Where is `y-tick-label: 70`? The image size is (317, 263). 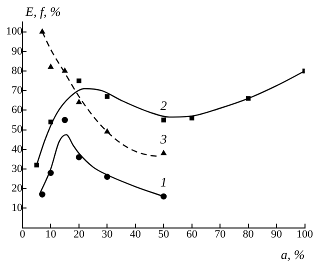
y-tick-label: 70 is located at coordinates (17, 90).